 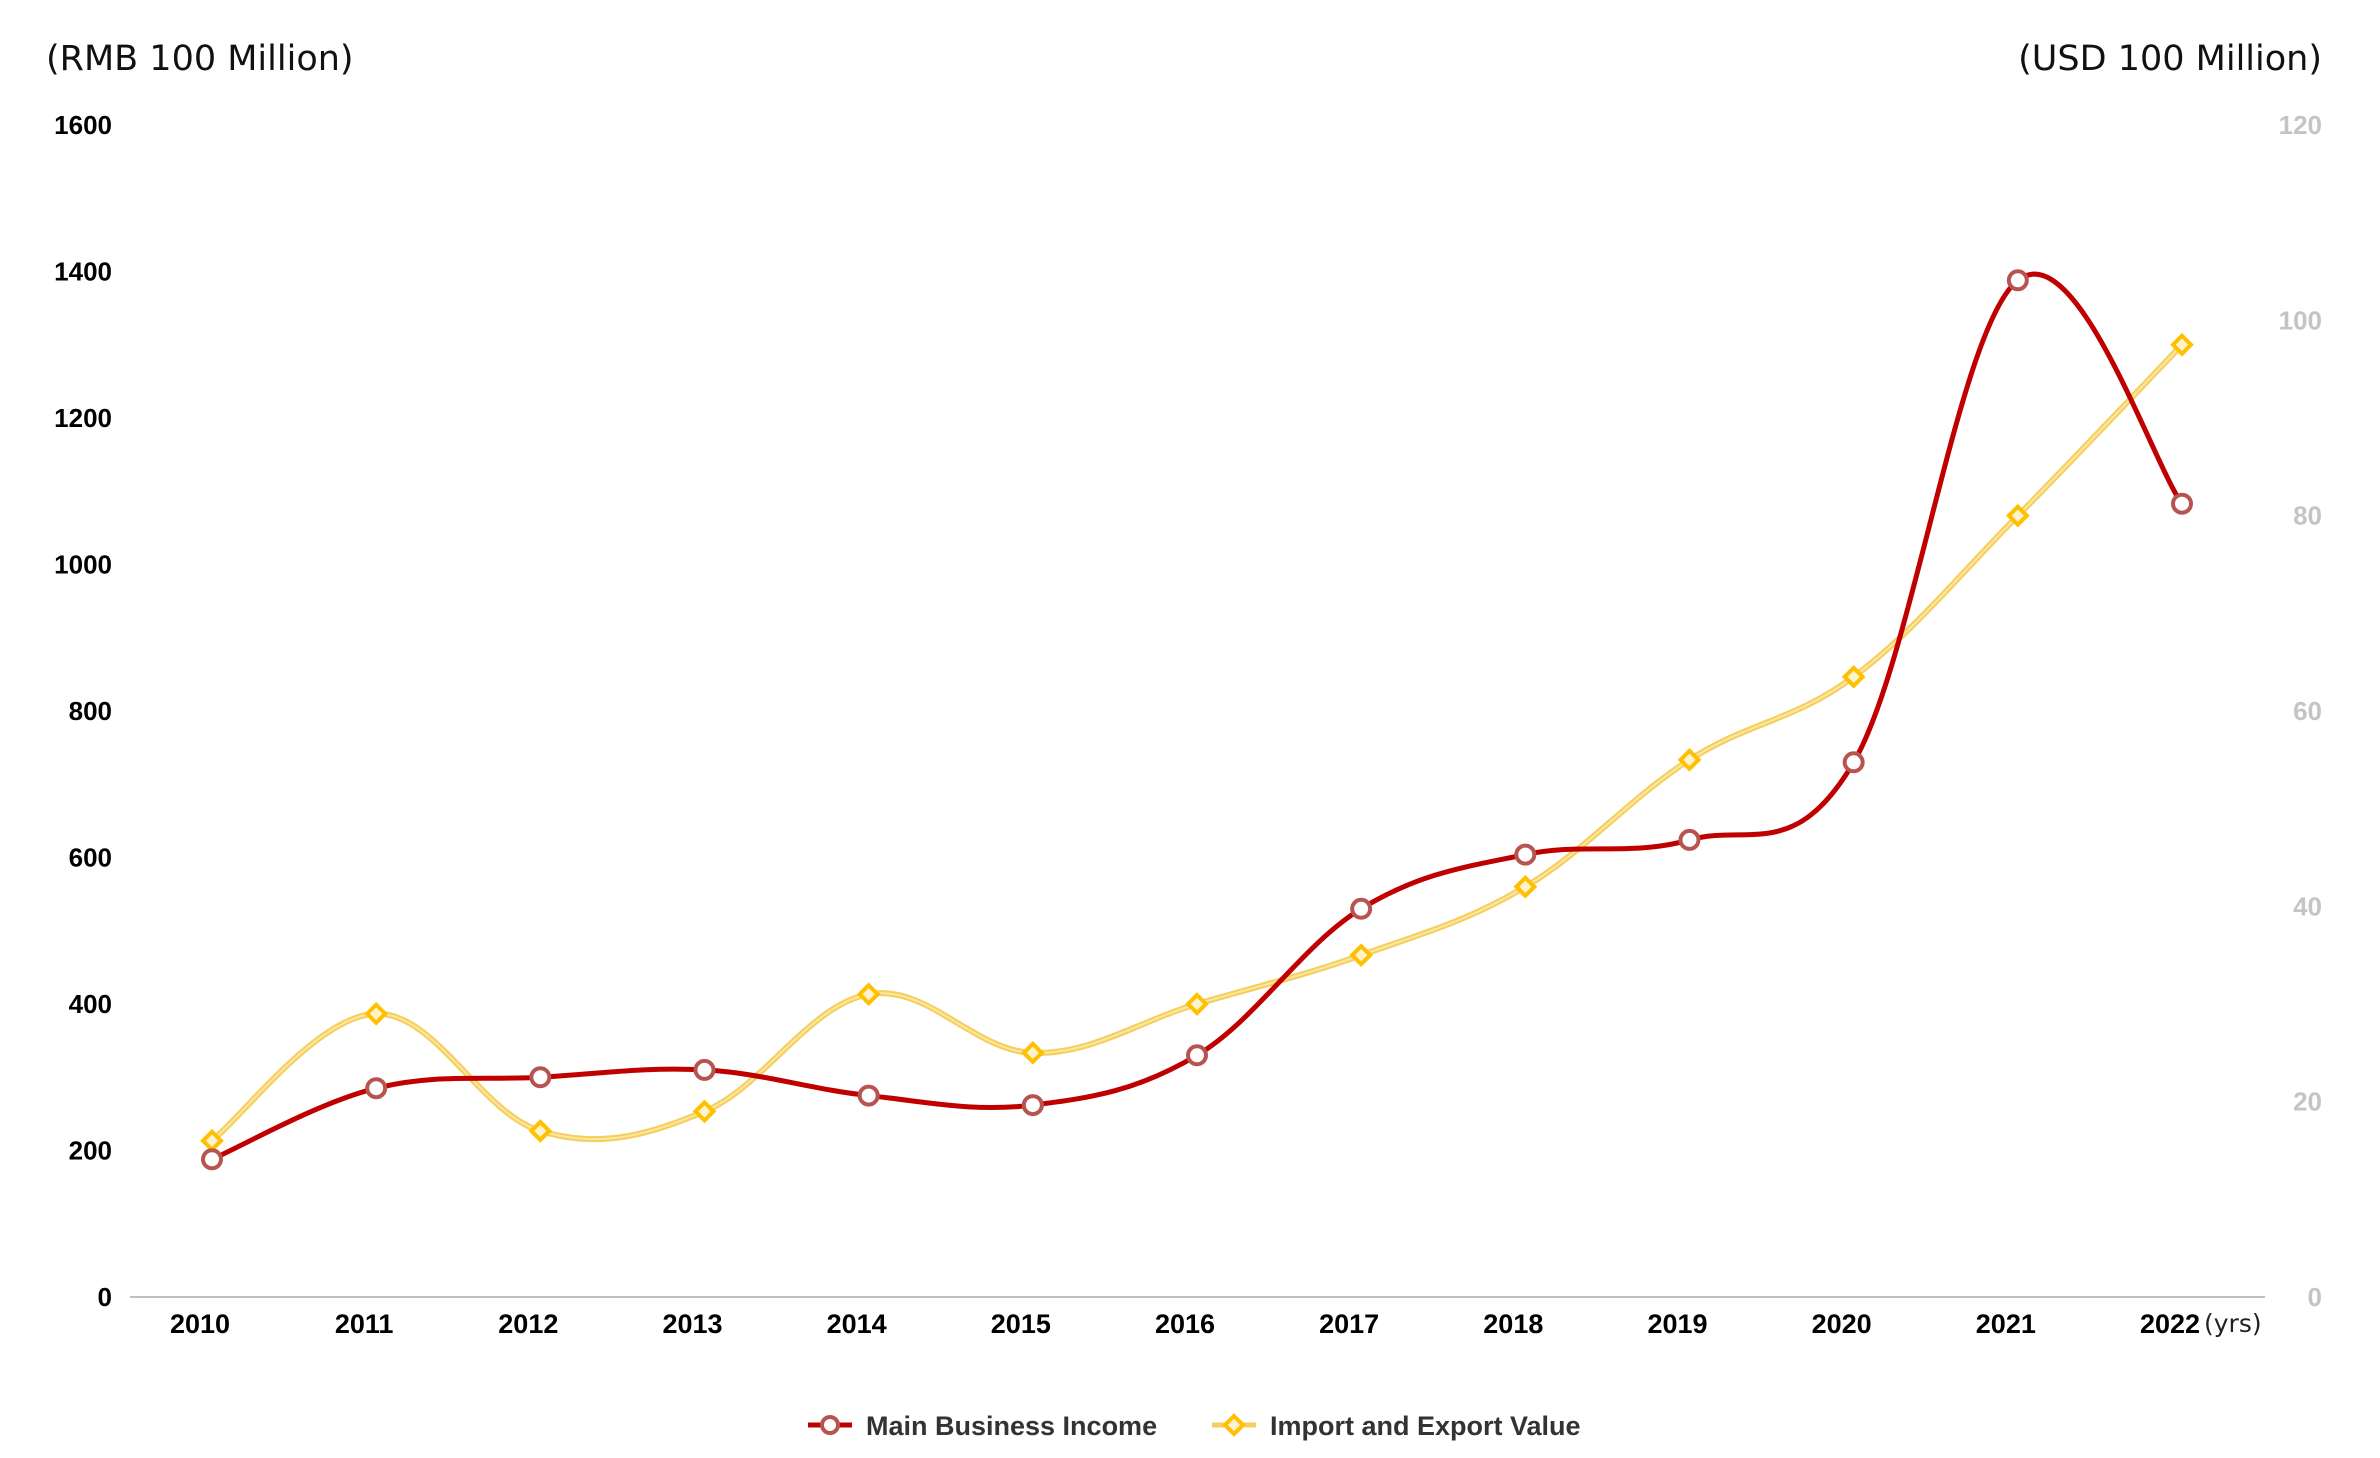 I want to click on x-tick-label: 2021, so click(x=2006, y=1324).